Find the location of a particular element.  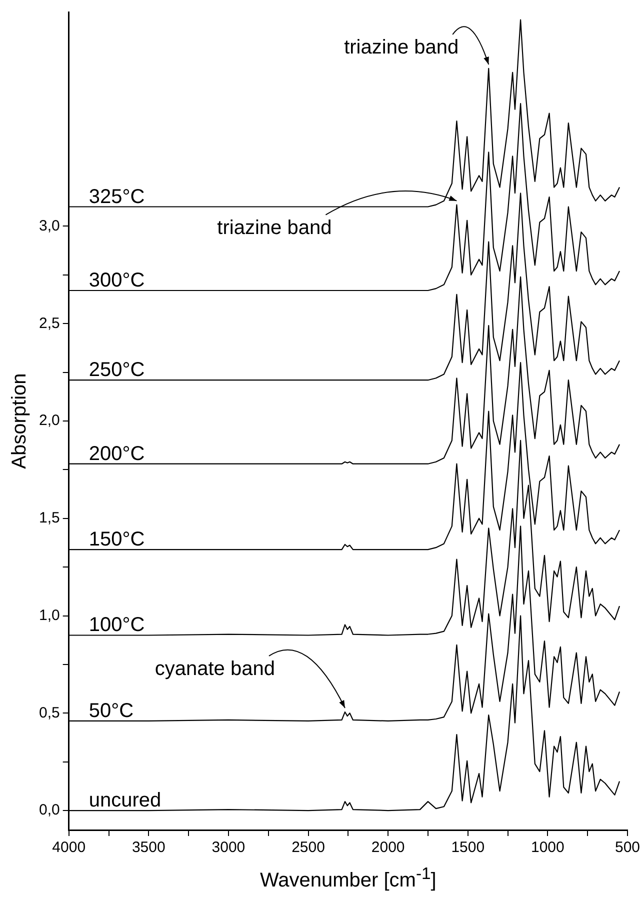

x-tick-label: 500 is located at coordinates (627, 847).